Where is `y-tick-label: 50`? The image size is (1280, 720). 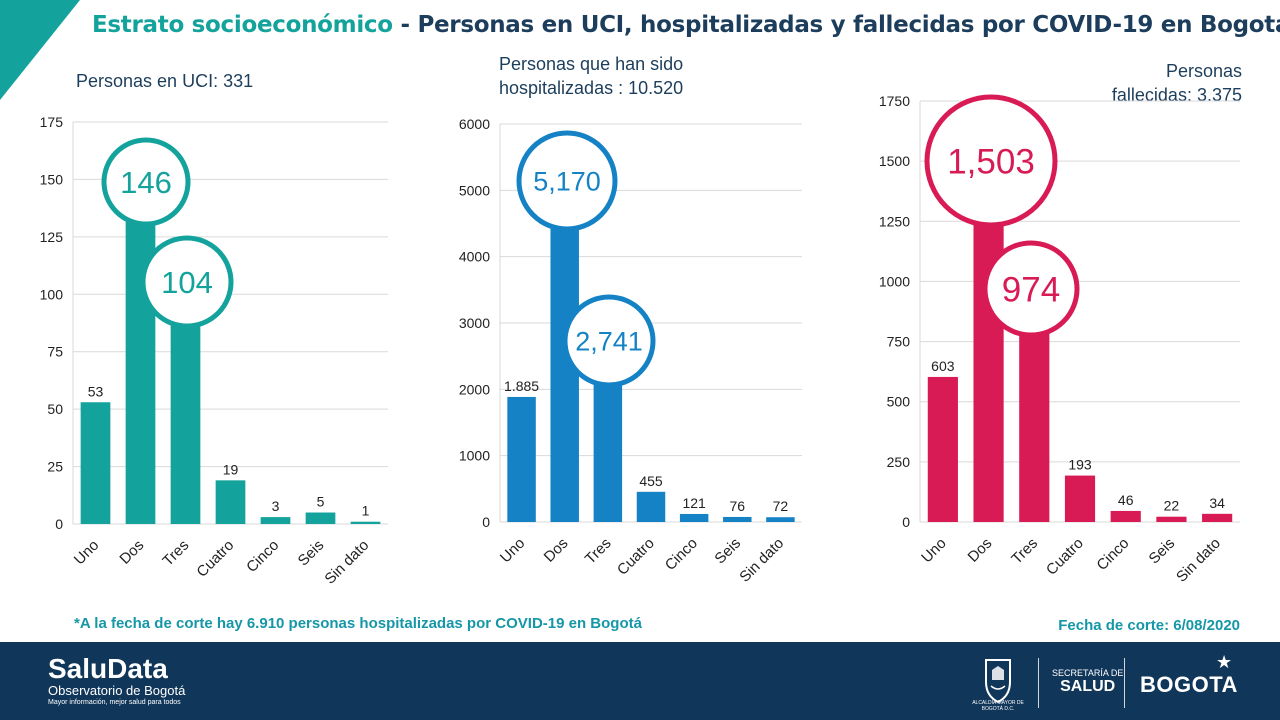
y-tick-label: 50 is located at coordinates (55, 409).